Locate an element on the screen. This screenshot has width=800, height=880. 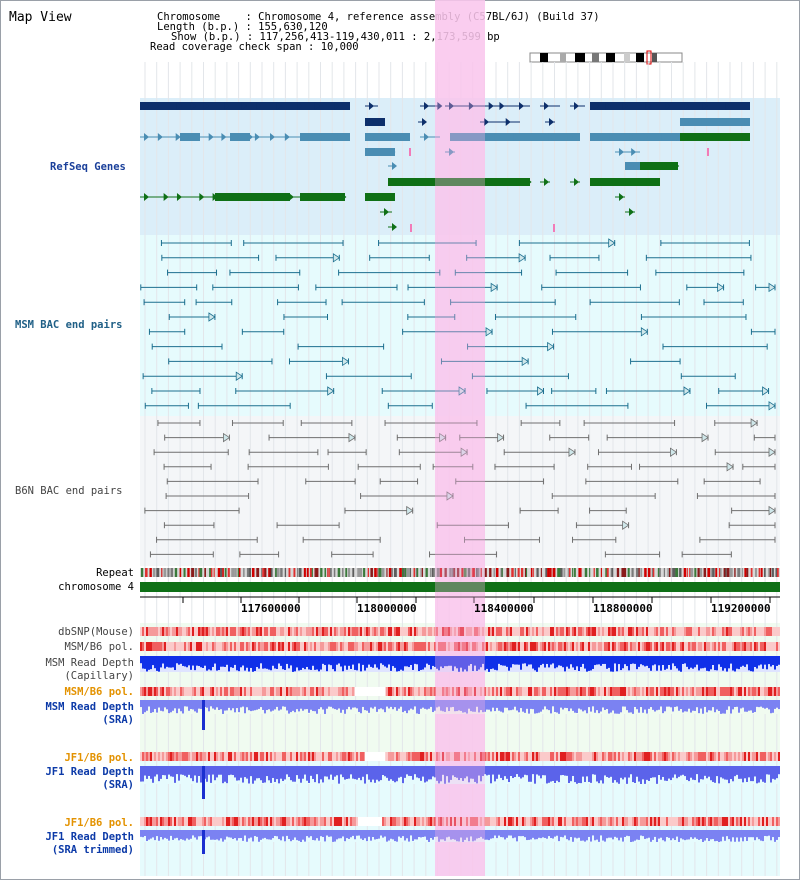
msm-read-depth-sra-label: MSM Read Depth is located at coordinates (89, 707).